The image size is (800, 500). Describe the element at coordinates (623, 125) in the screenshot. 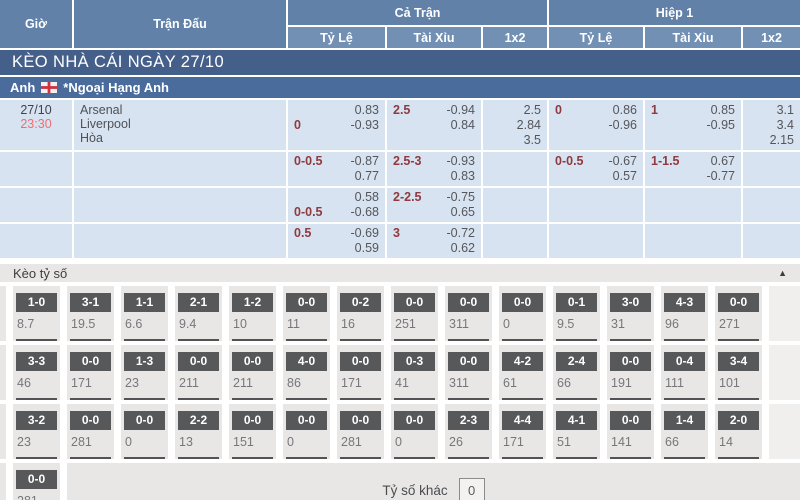

I see `odds-value: -0.96` at that location.